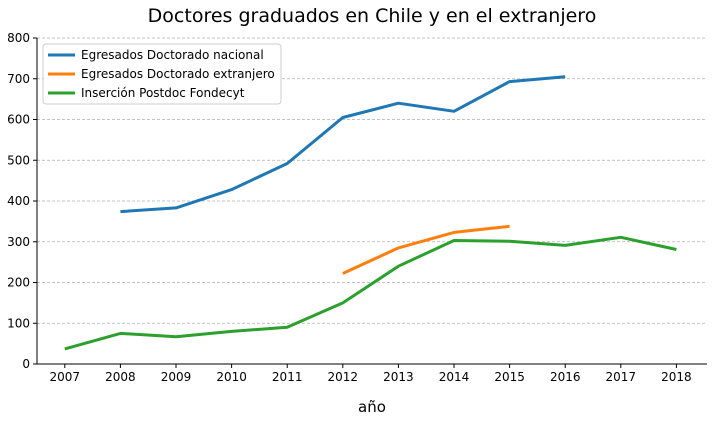 The width and height of the screenshot is (717, 422). What do you see at coordinates (18, 323) in the screenshot?
I see `y-tick-label: 100` at bounding box center [18, 323].